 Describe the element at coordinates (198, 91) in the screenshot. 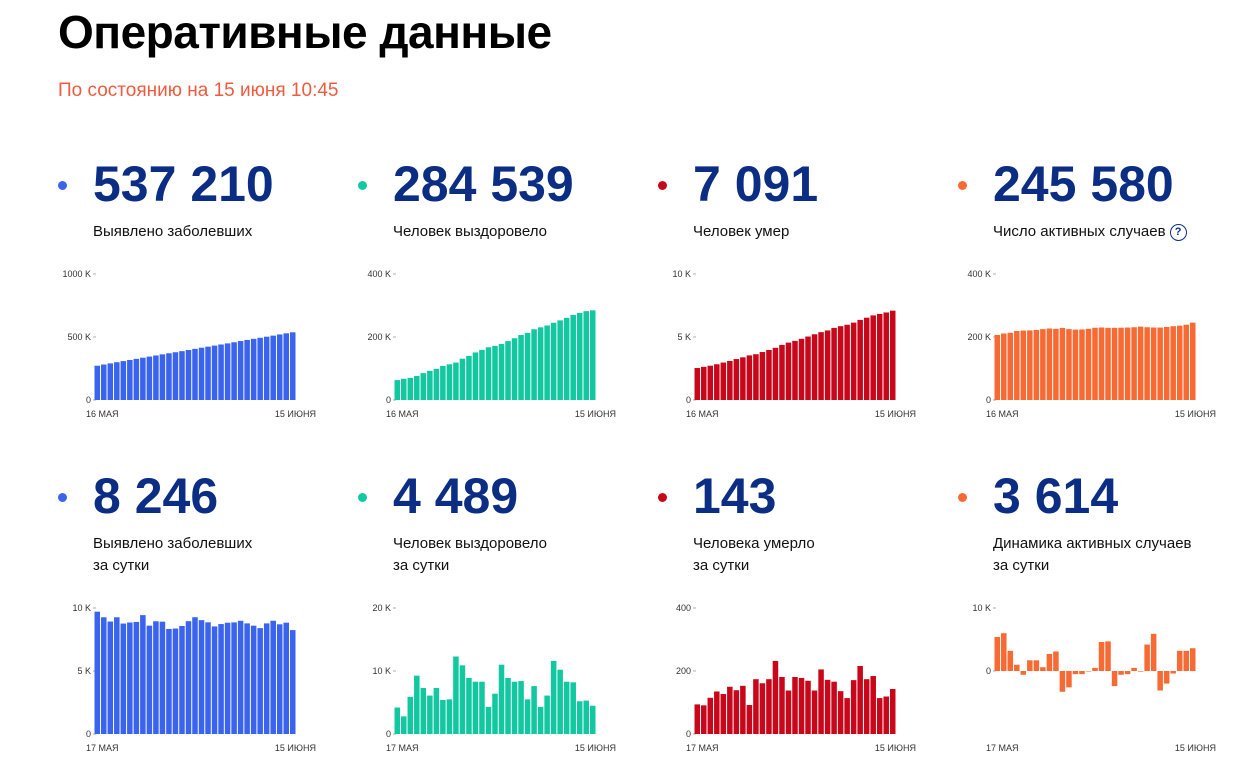

I see `status-timestamp: По состоянию на 15 июня 10:45` at that location.